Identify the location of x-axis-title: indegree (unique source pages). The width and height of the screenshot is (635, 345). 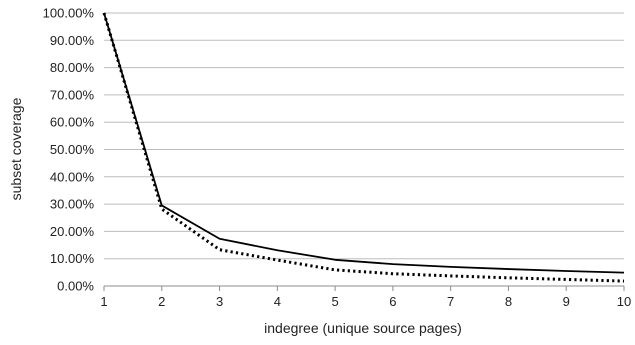
(363, 328).